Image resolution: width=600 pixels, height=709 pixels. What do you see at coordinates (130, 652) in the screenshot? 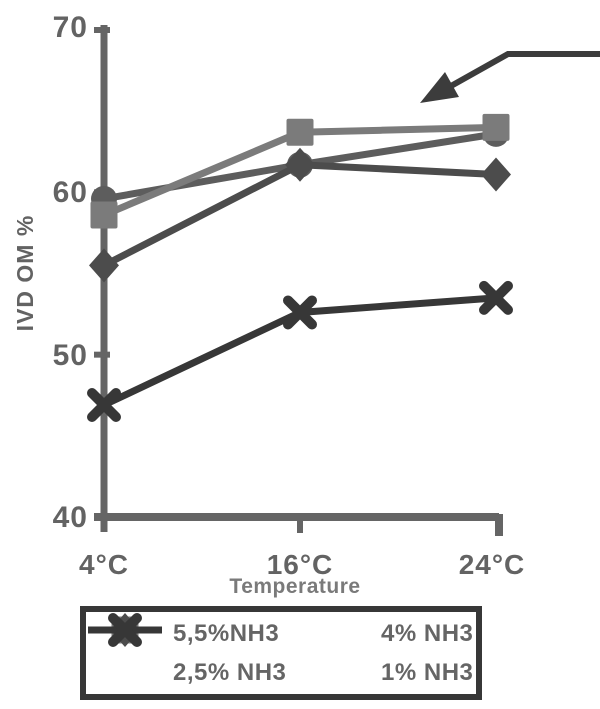
I see `legend-marker-diamond-icon` at bounding box center [130, 652].